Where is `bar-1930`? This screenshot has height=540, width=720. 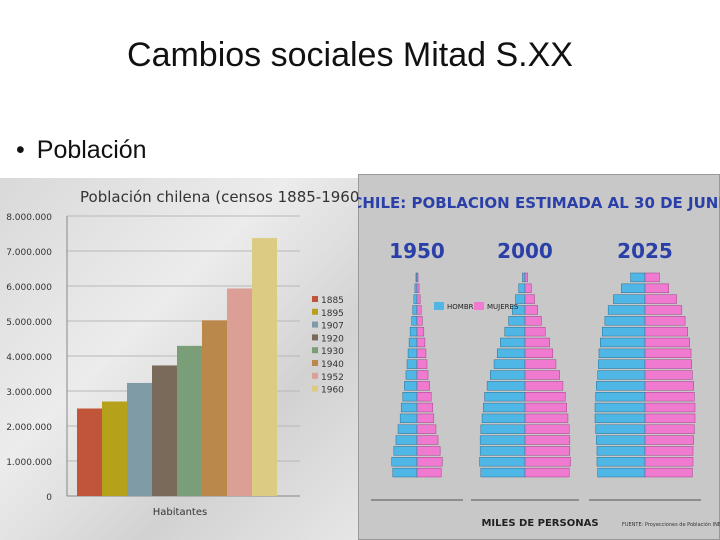 bar-1930 is located at coordinates (189, 420).